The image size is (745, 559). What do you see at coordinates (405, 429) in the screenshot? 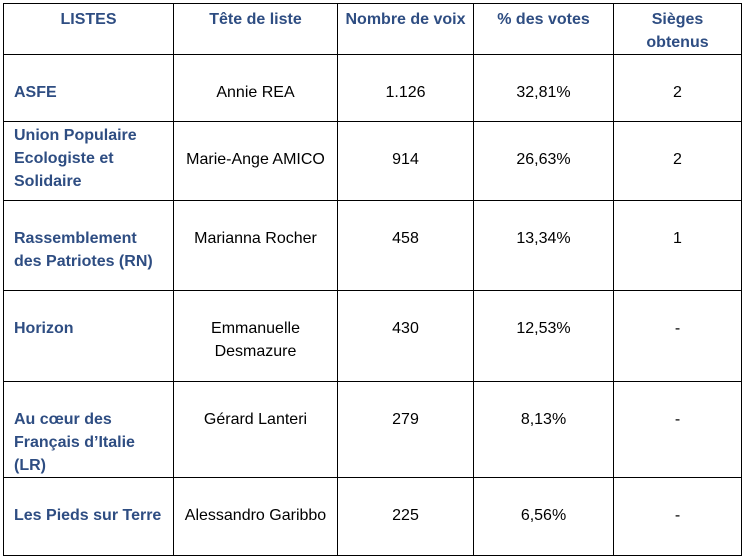
I see `votes-count-cell: 279` at bounding box center [405, 429].